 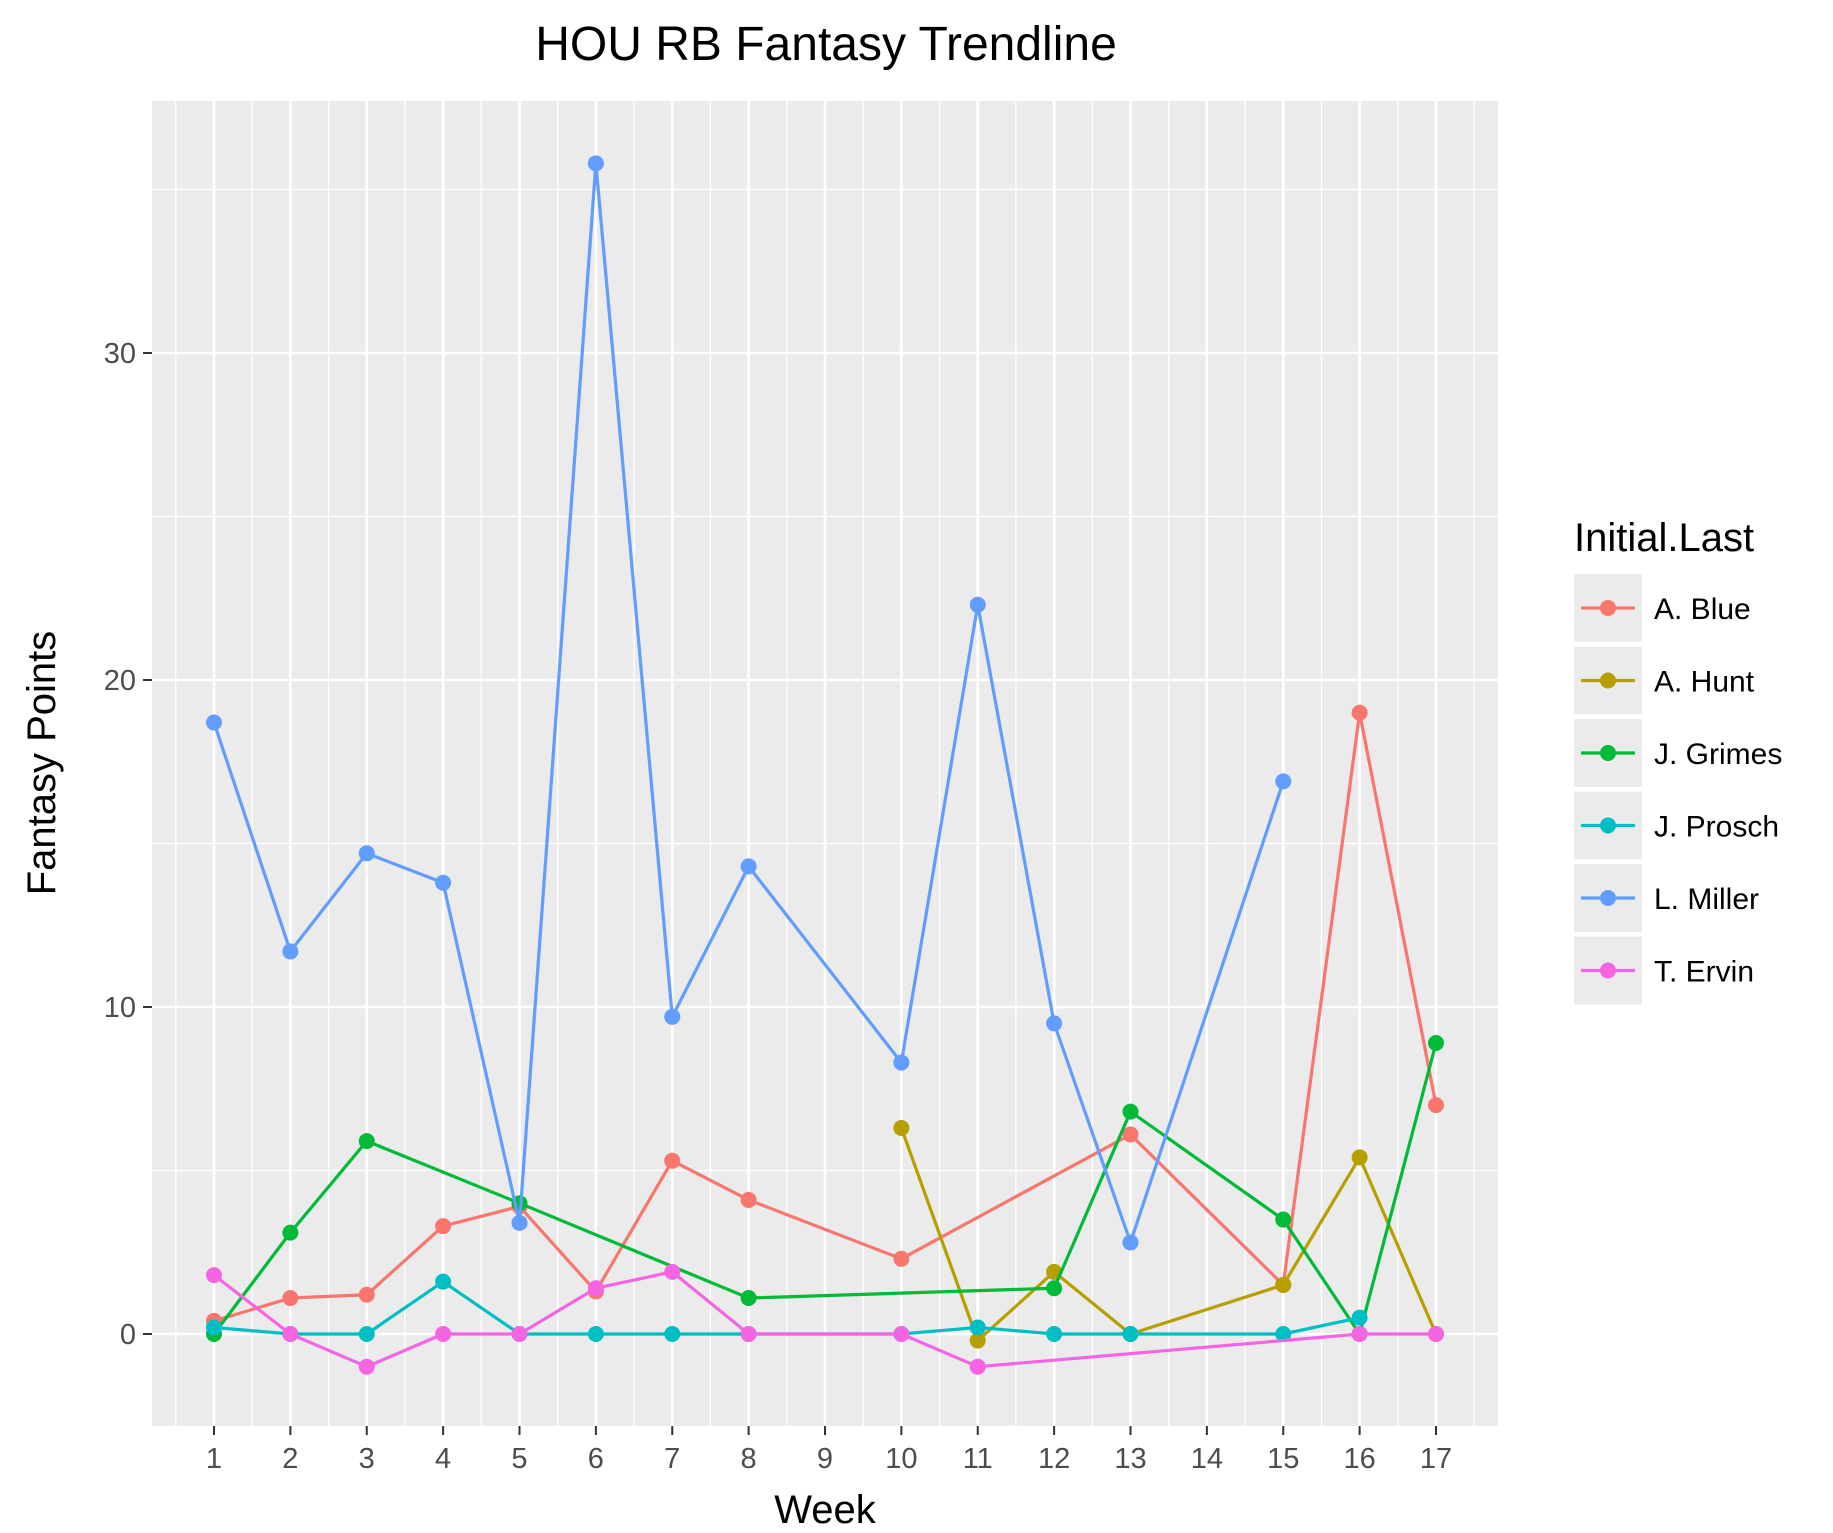 I want to click on legend-item: A. Hunt, so click(x=1664, y=680).